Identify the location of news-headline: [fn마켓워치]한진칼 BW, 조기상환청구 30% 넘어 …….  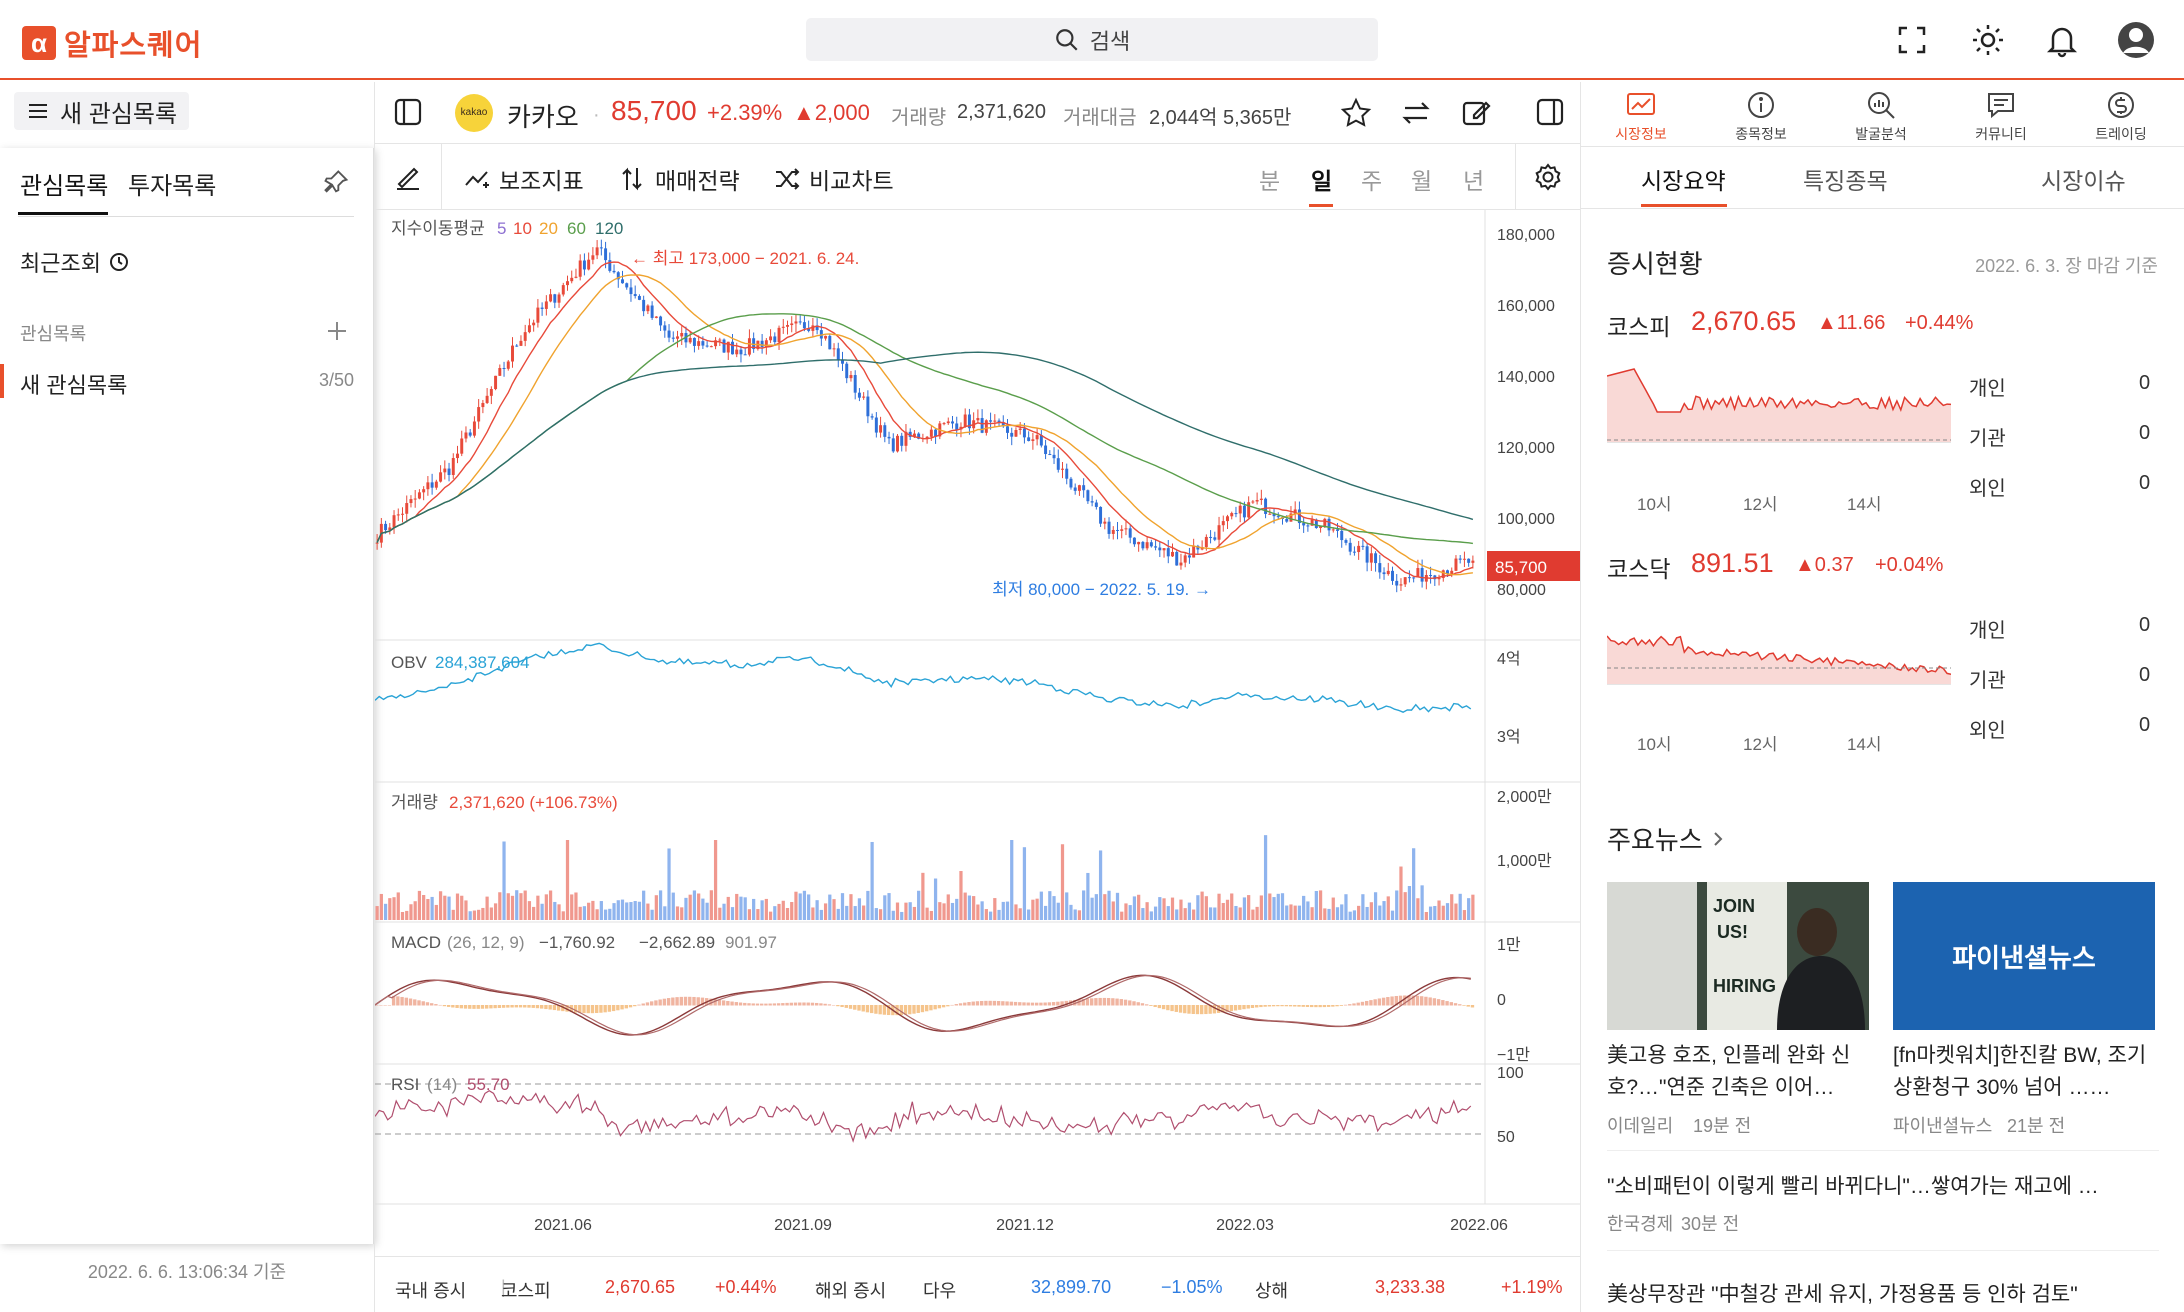
(2020, 1071).